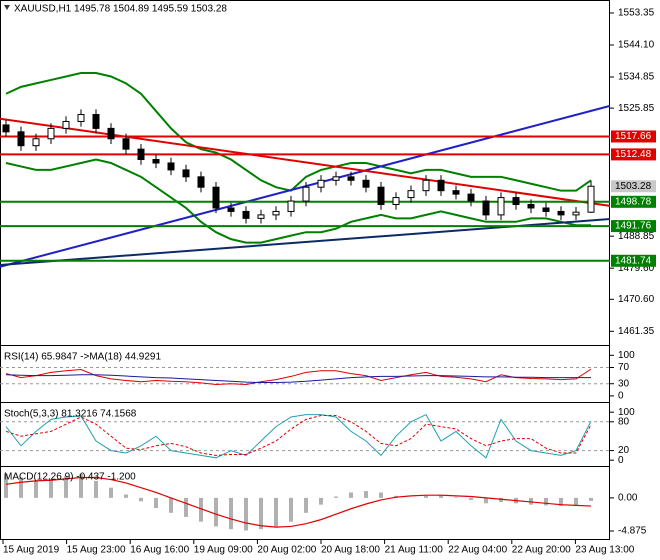  Describe the element at coordinates (628, 498) in the screenshot. I see `y-tick-label: 0.00` at that location.